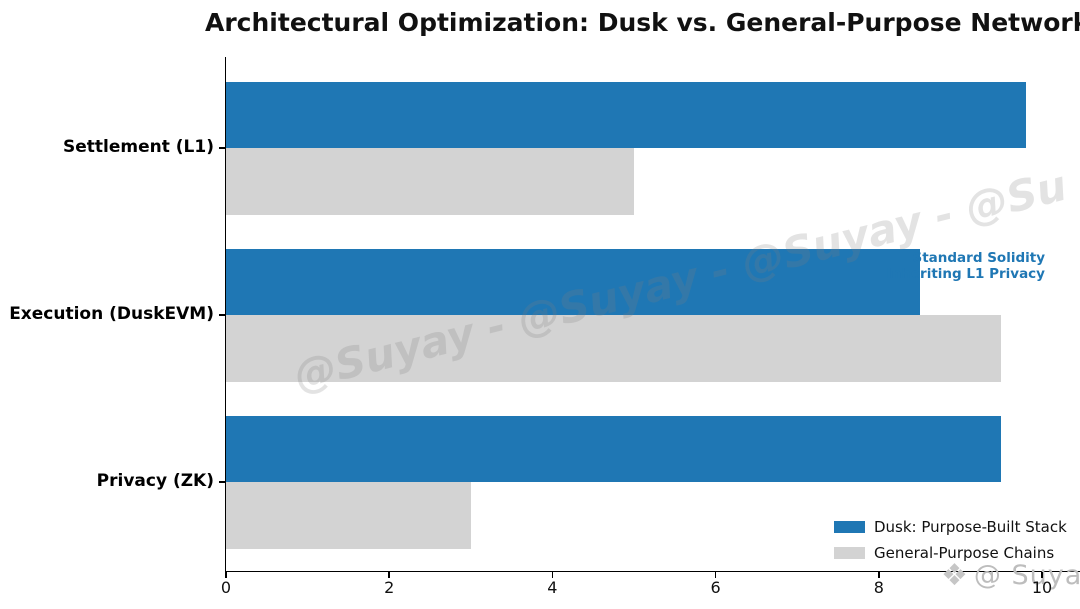 The width and height of the screenshot is (1080, 609). What do you see at coordinates (155, 481) in the screenshot?
I see `y-category-label-3: Privacy (ZK)` at bounding box center [155, 481].